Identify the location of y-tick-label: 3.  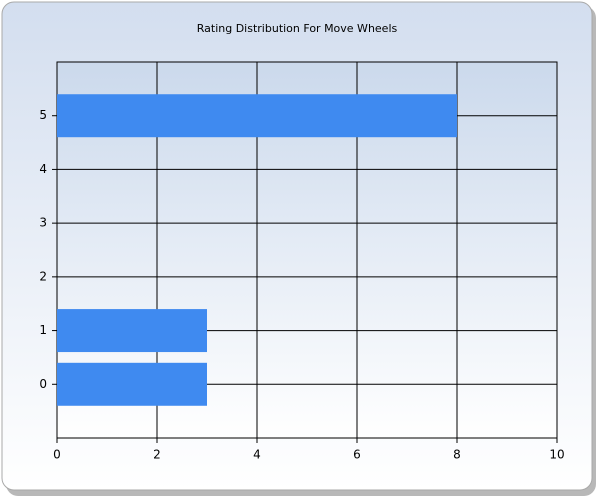
(43, 223).